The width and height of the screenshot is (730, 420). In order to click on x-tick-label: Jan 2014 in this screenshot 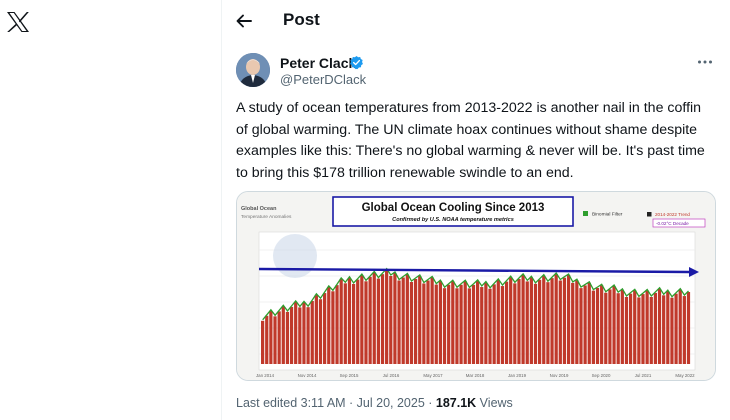, I will do `click(265, 375)`.